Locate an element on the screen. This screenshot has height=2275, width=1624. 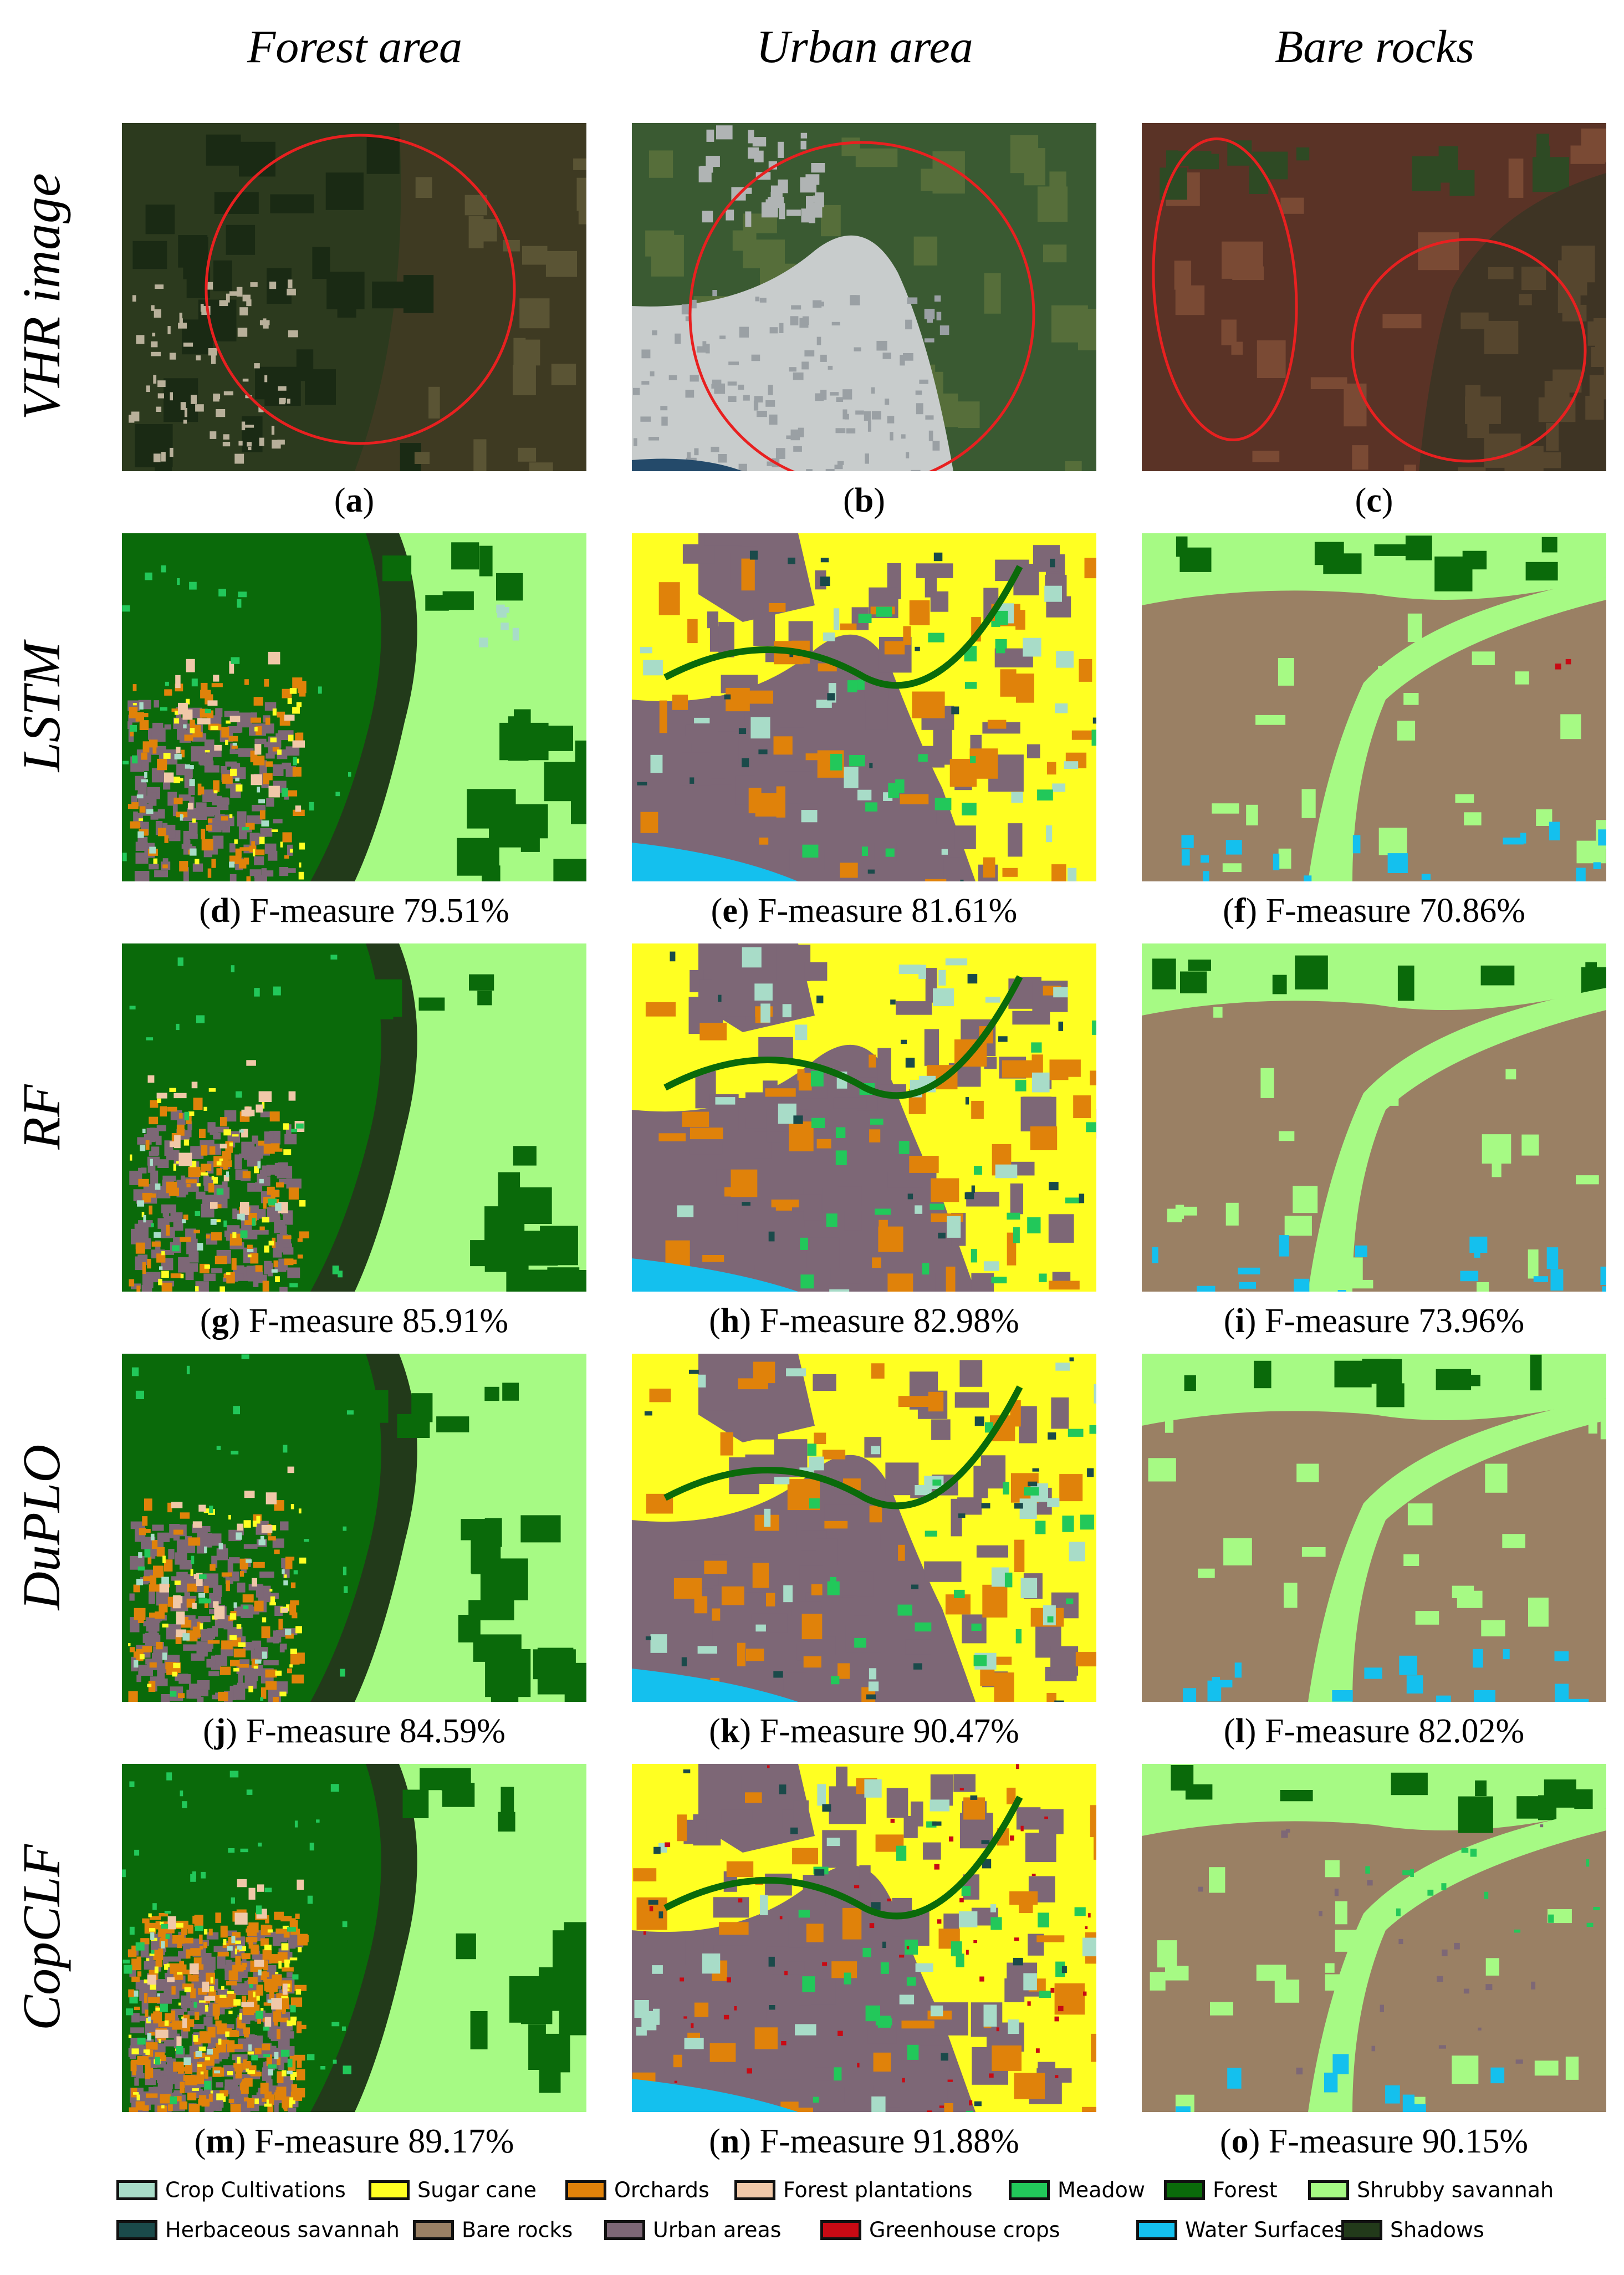
panel-h is located at coordinates (864, 1117).